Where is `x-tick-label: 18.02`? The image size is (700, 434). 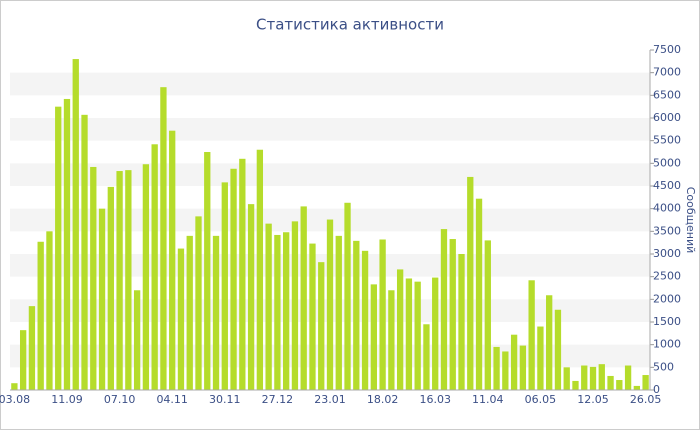
x-tick-label: 18.02 is located at coordinates (383, 399).